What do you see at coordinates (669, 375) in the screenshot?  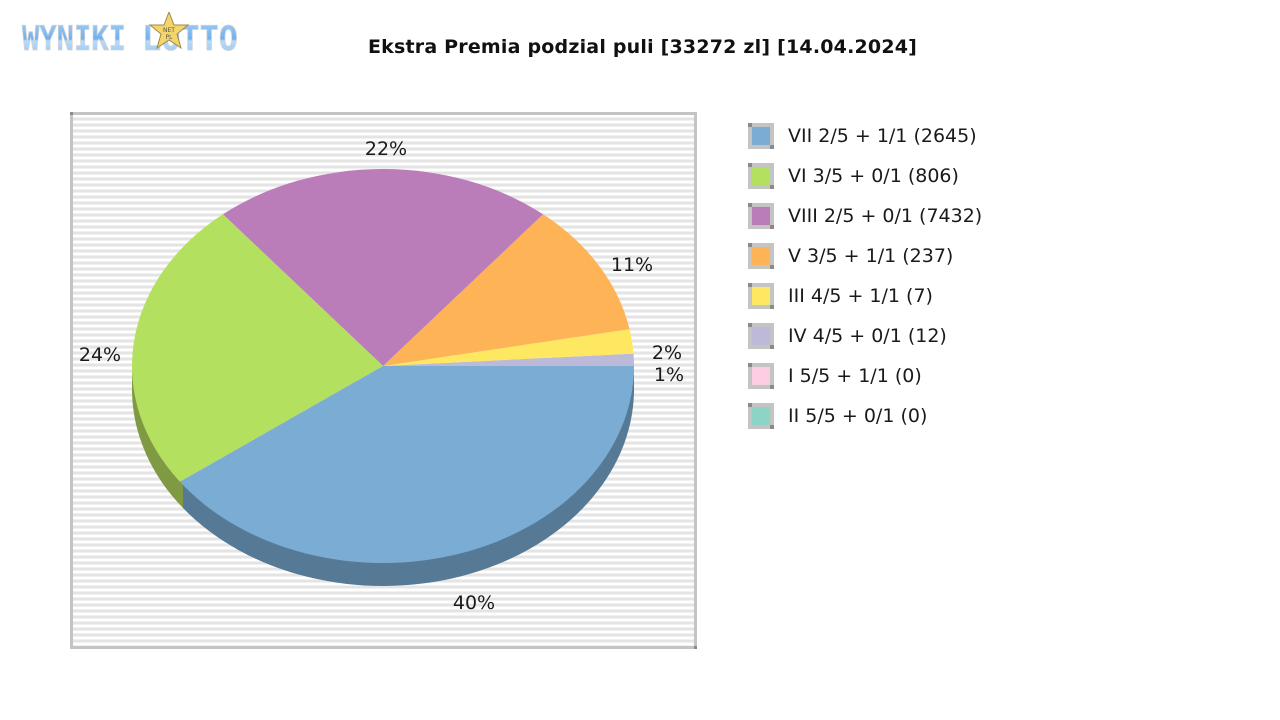 I see `label-lavender: 1%` at bounding box center [669, 375].